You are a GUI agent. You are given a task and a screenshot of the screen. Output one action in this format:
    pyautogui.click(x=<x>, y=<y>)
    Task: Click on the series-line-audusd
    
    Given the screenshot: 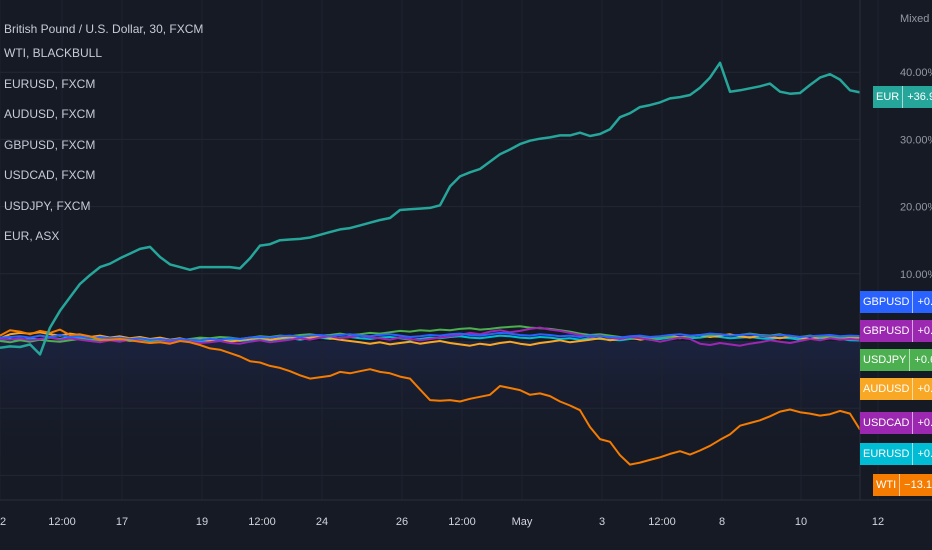 What is the action you would take?
    pyautogui.click(x=430, y=339)
    